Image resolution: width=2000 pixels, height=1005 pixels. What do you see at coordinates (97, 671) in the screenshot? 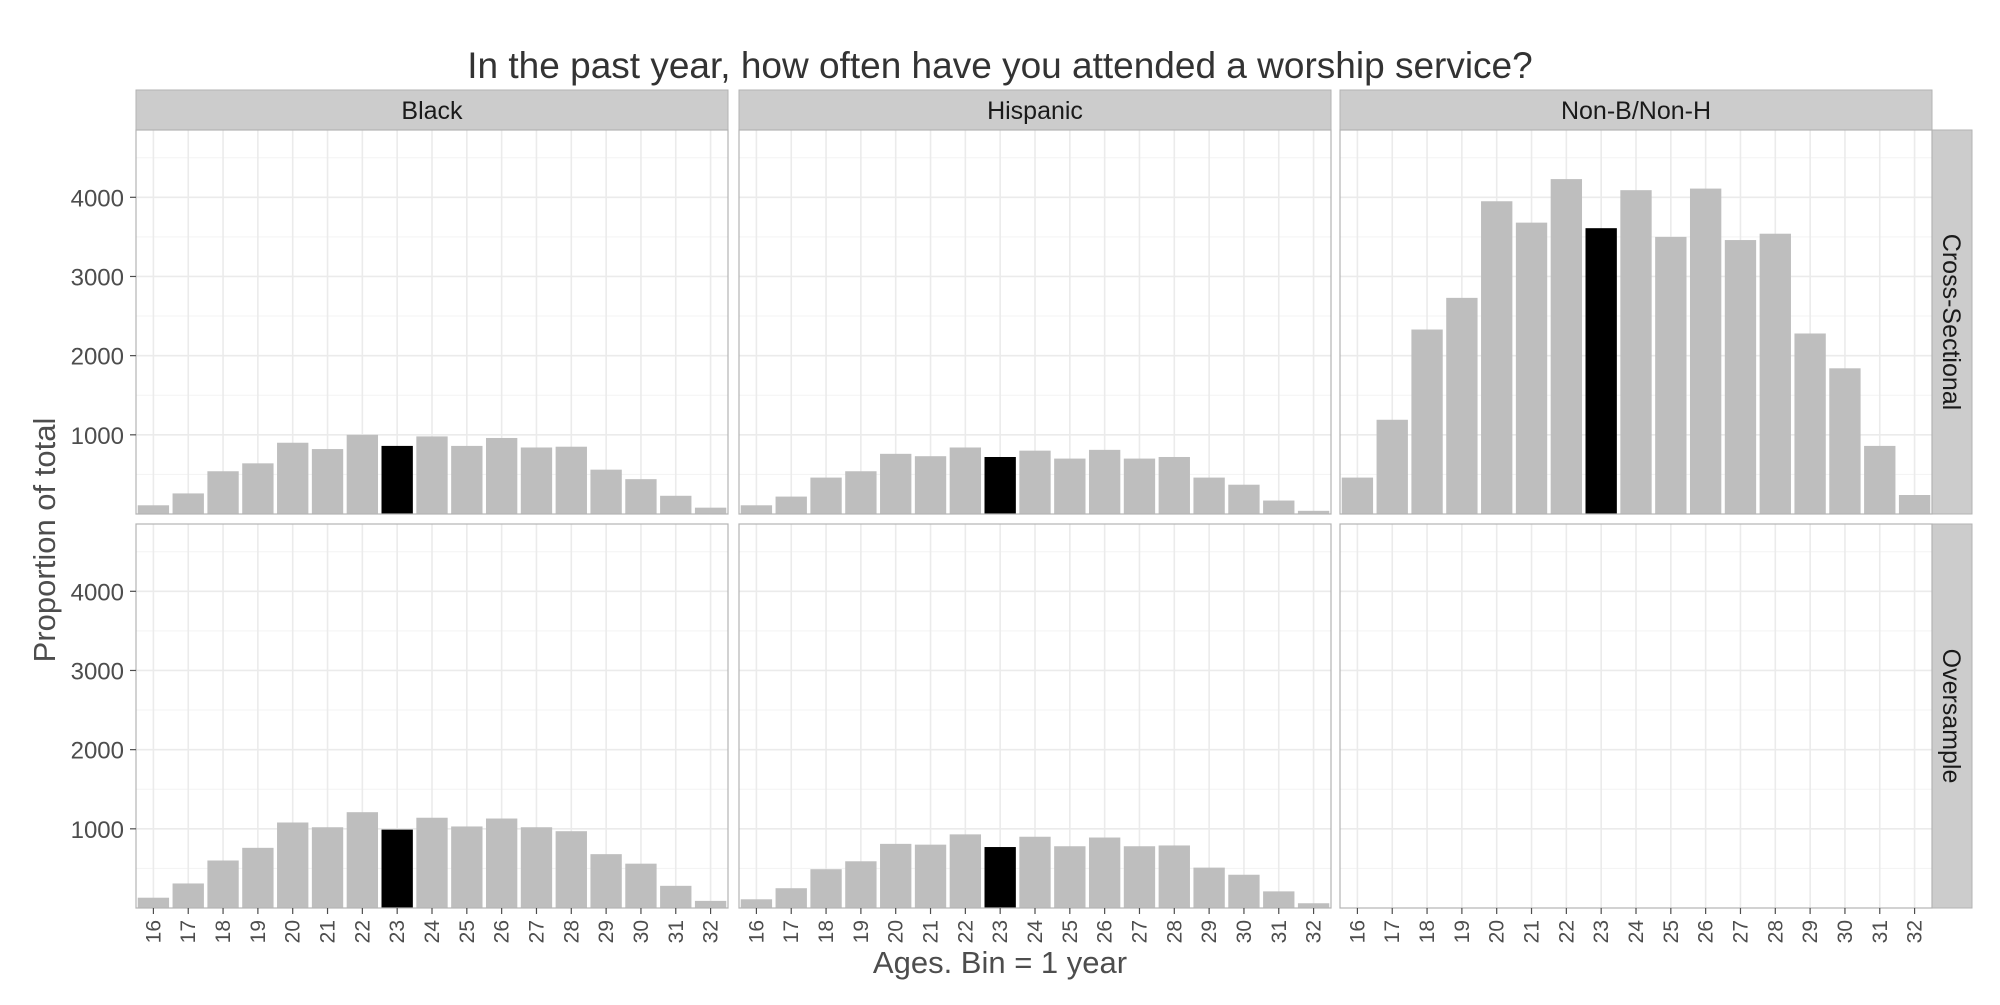
I see `y-tick-label: 3000` at bounding box center [97, 671].